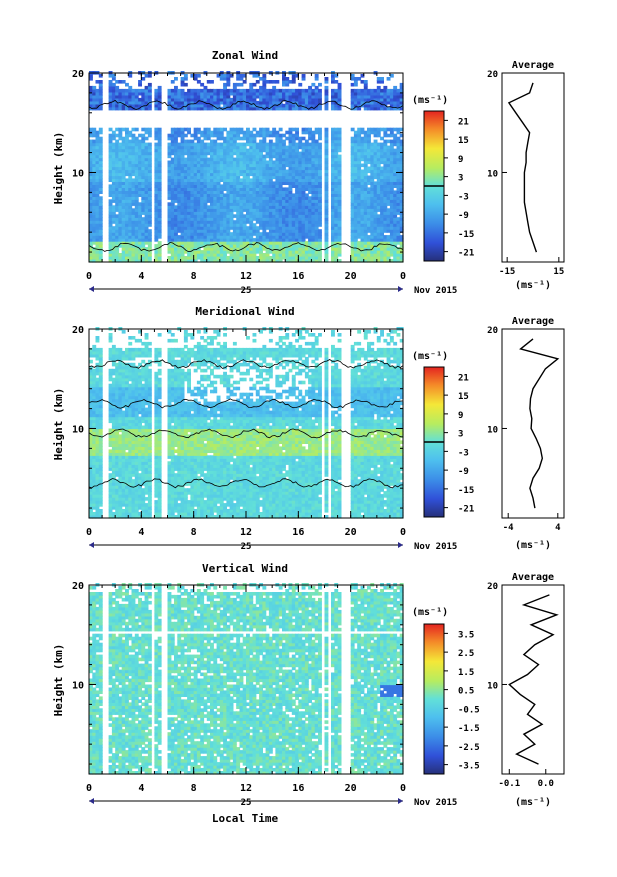 The width and height of the screenshot is (617, 877). I want to click on average-line, so click(523, 167).